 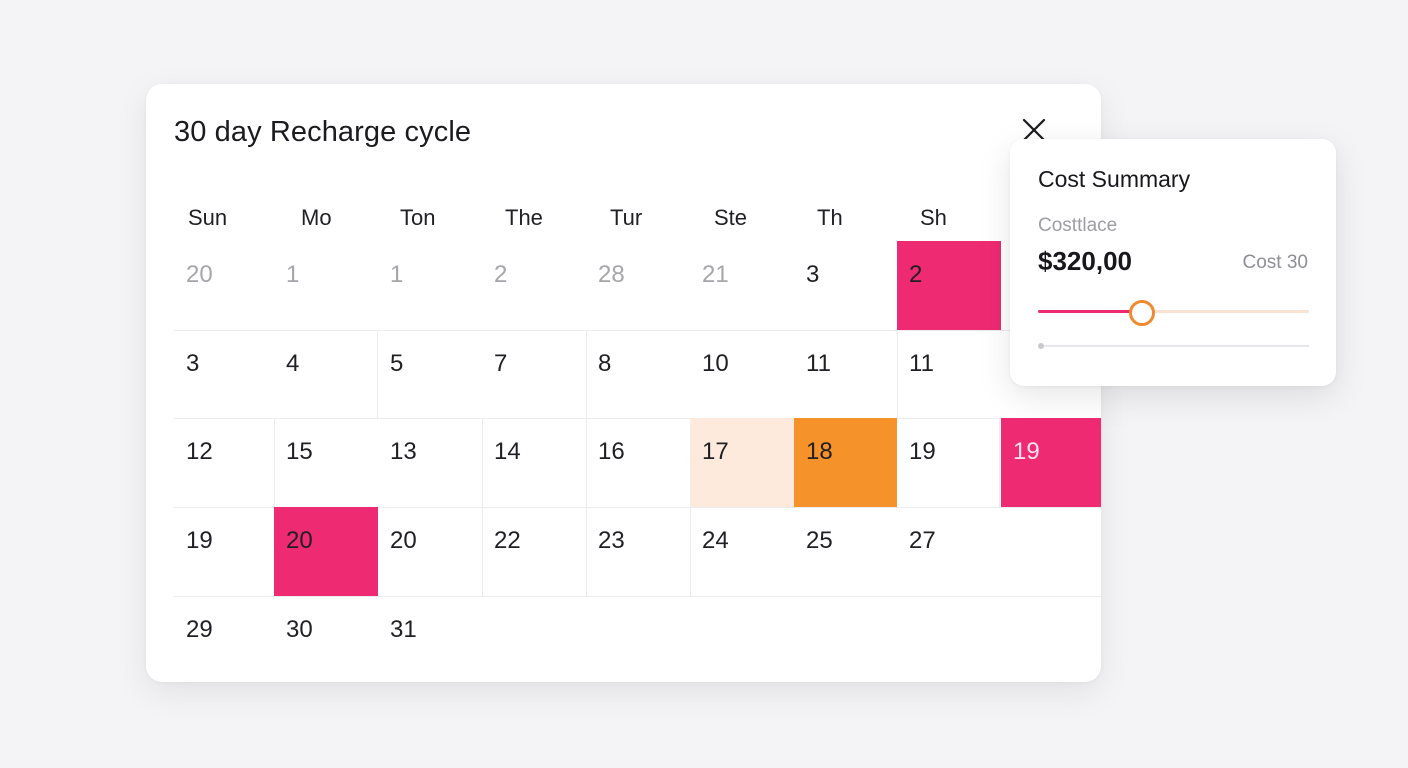 I want to click on calendar-day-cell: 24, so click(x=715, y=540).